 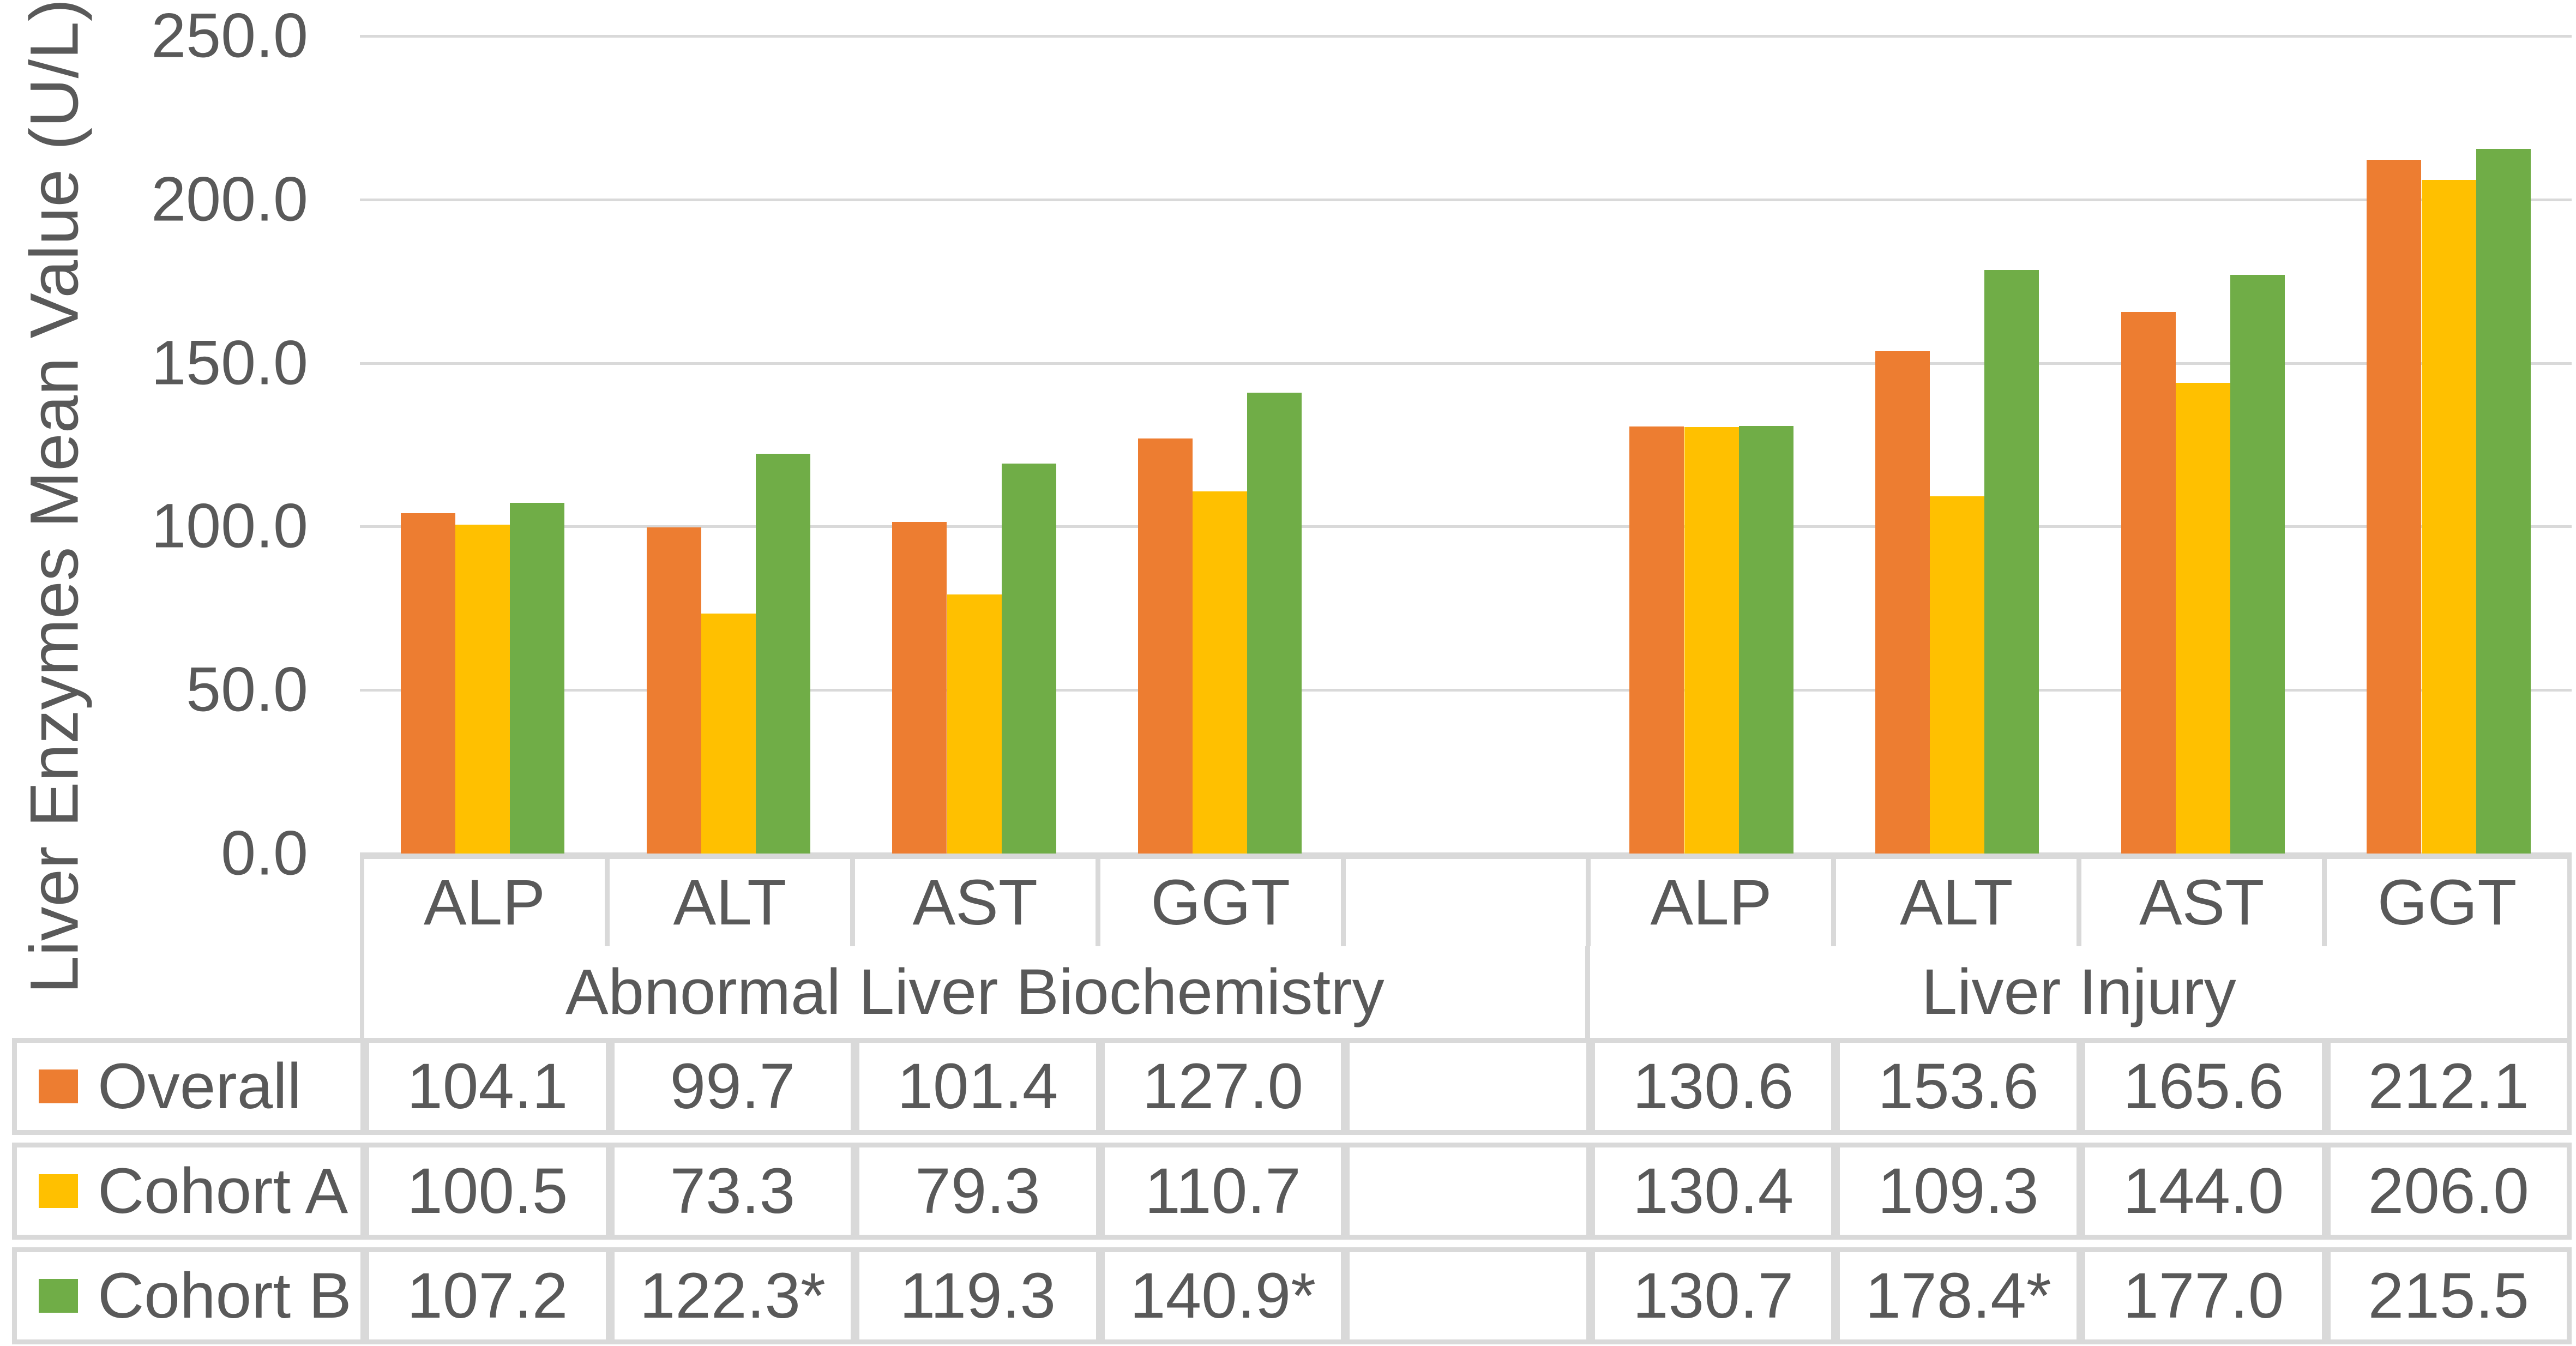 What do you see at coordinates (1954, 1295) in the screenshot?
I see `value-cell: 178.4*` at bounding box center [1954, 1295].